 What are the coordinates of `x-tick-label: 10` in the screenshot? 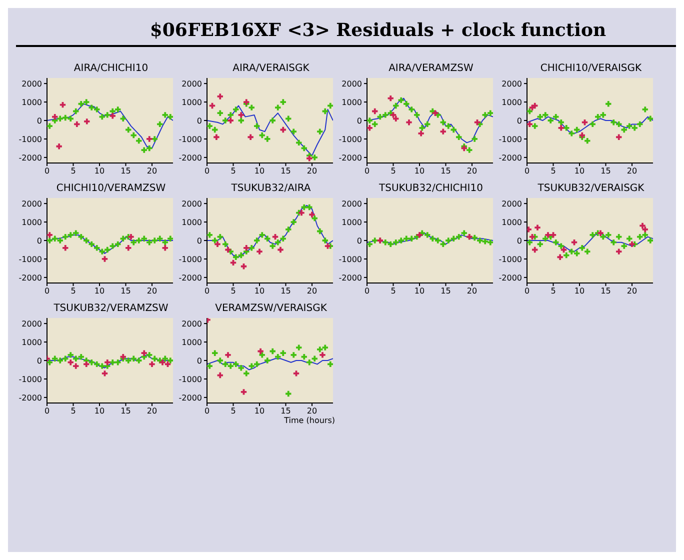 It's located at (99, 411).